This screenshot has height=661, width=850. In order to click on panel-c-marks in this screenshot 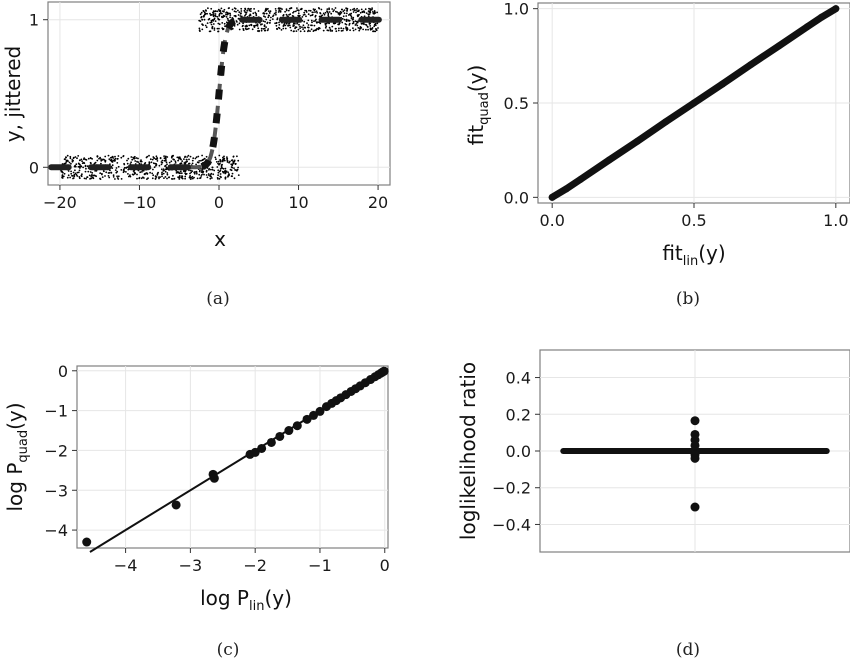, I will do `click(235, 459)`.